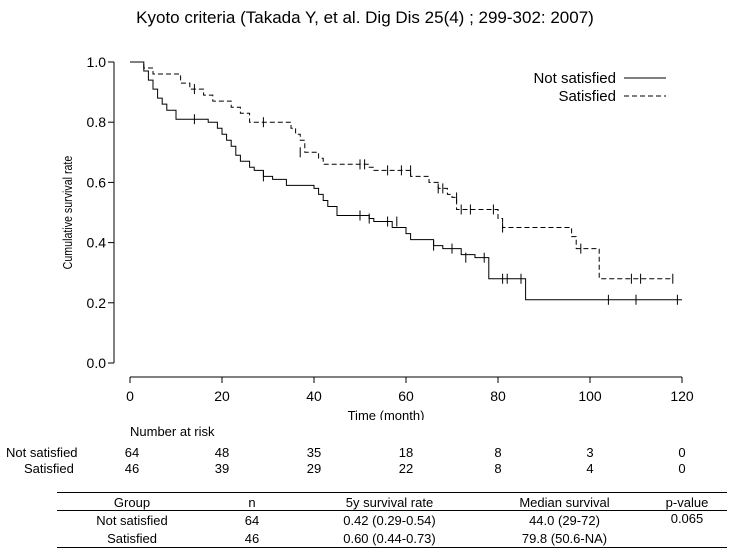 This screenshot has height=548, width=730. I want to click on legend-label: Satisfied, so click(587, 96).